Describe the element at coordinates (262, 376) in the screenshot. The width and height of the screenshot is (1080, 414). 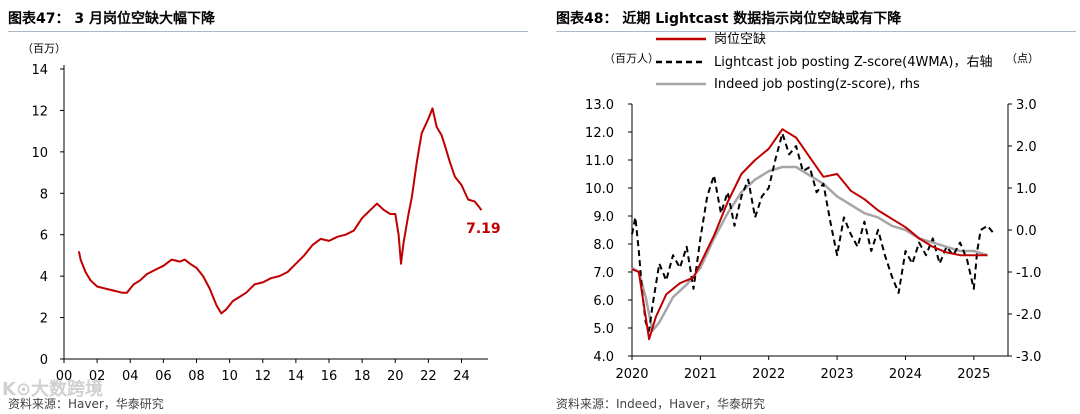
I see `left-x-tick-label: 12` at that location.